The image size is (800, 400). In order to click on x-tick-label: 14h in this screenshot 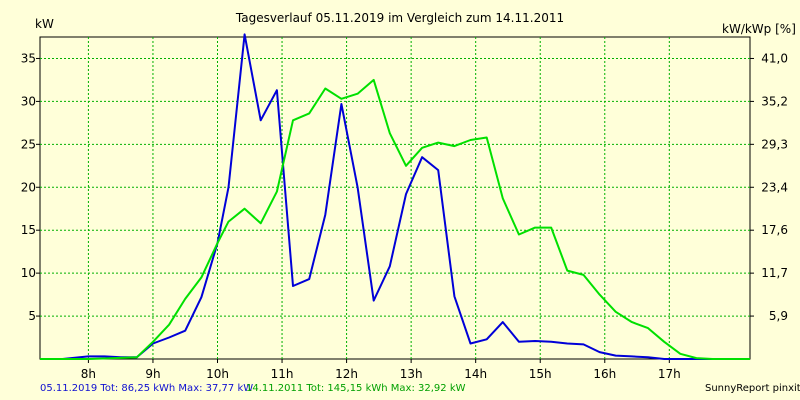, I will do `click(475, 374)`.